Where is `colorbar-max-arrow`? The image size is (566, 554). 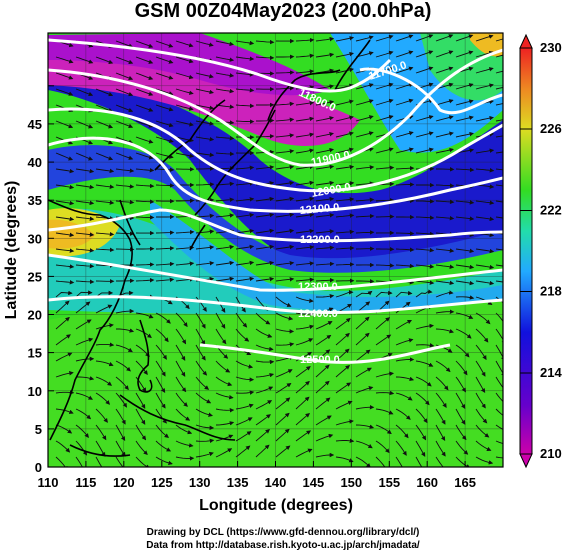
colorbar-max-arrow is located at coordinates (526, 41).